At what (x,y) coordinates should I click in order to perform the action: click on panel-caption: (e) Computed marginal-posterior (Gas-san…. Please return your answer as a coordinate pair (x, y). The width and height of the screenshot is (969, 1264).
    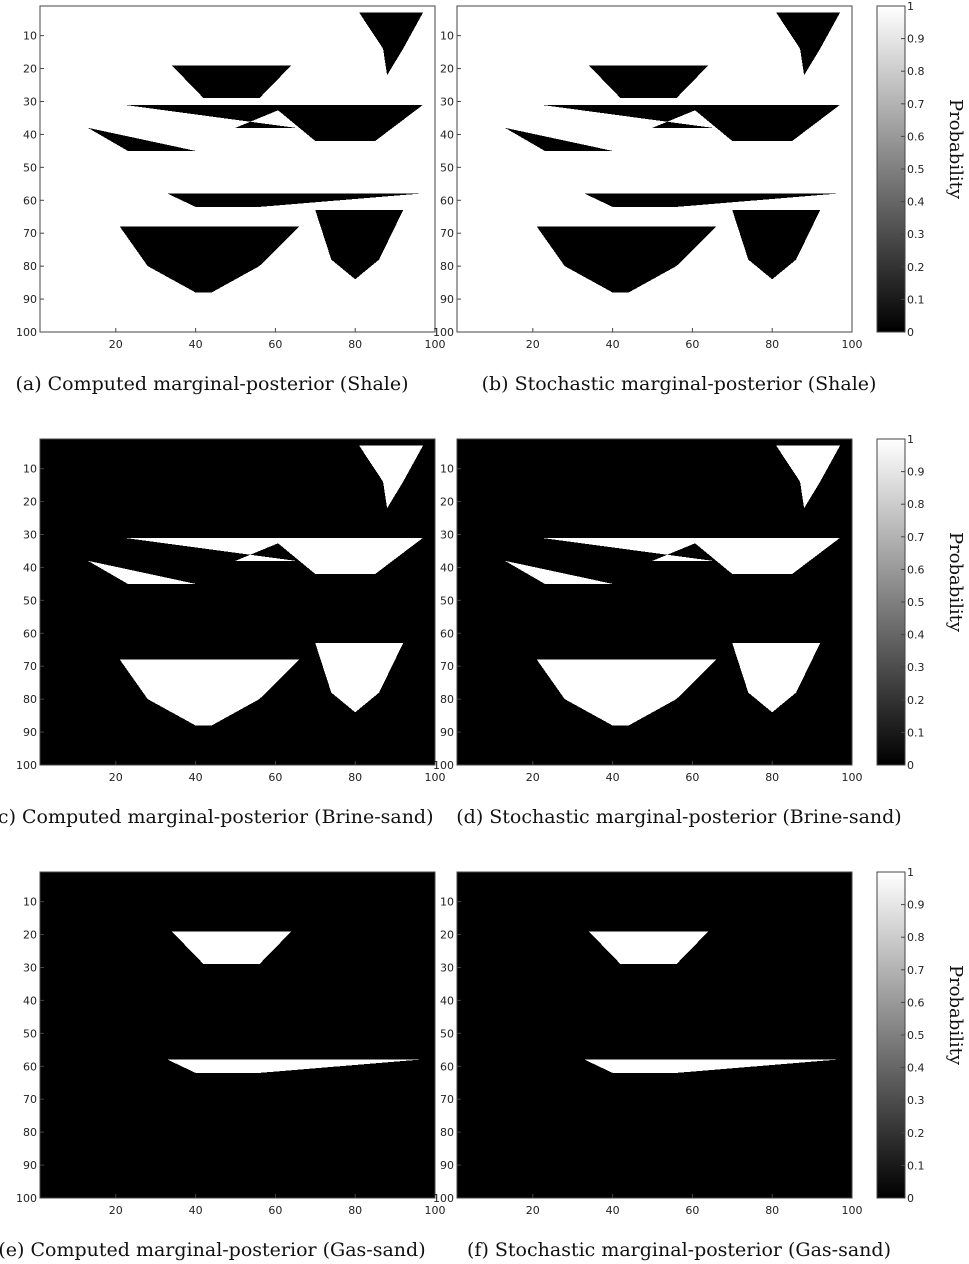
    Looking at the image, I should click on (213, 1250).